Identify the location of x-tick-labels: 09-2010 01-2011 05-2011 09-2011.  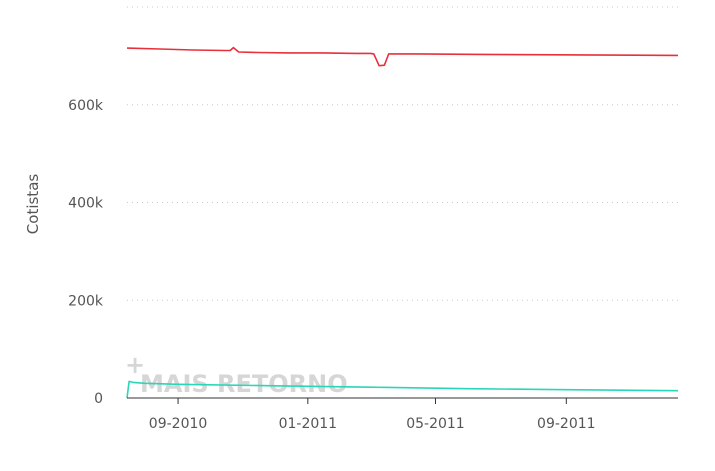
(372, 415).